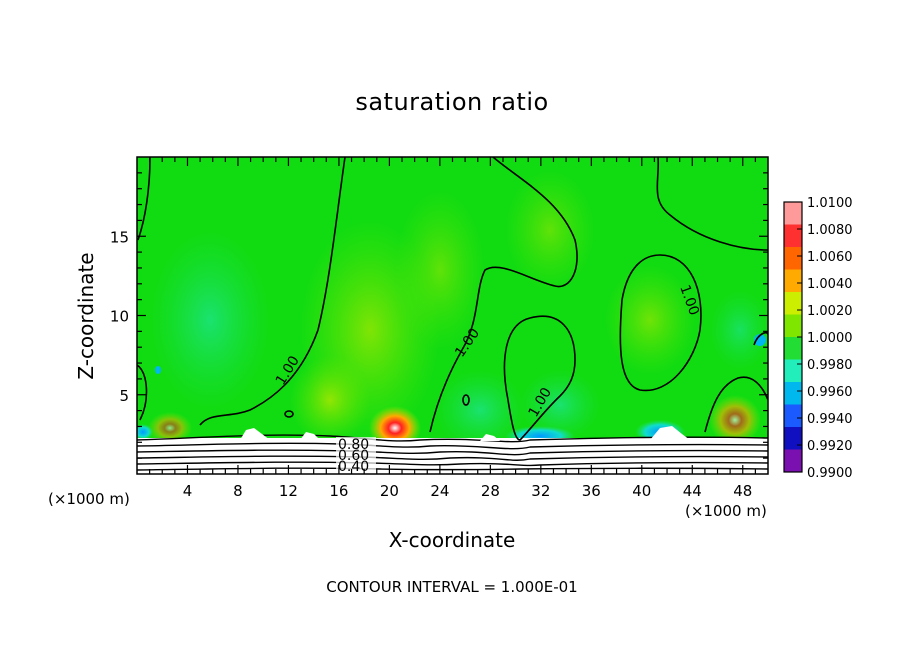 This screenshot has width=904, height=654. What do you see at coordinates (591, 491) in the screenshot?
I see `x-tick-label: 36` at bounding box center [591, 491].